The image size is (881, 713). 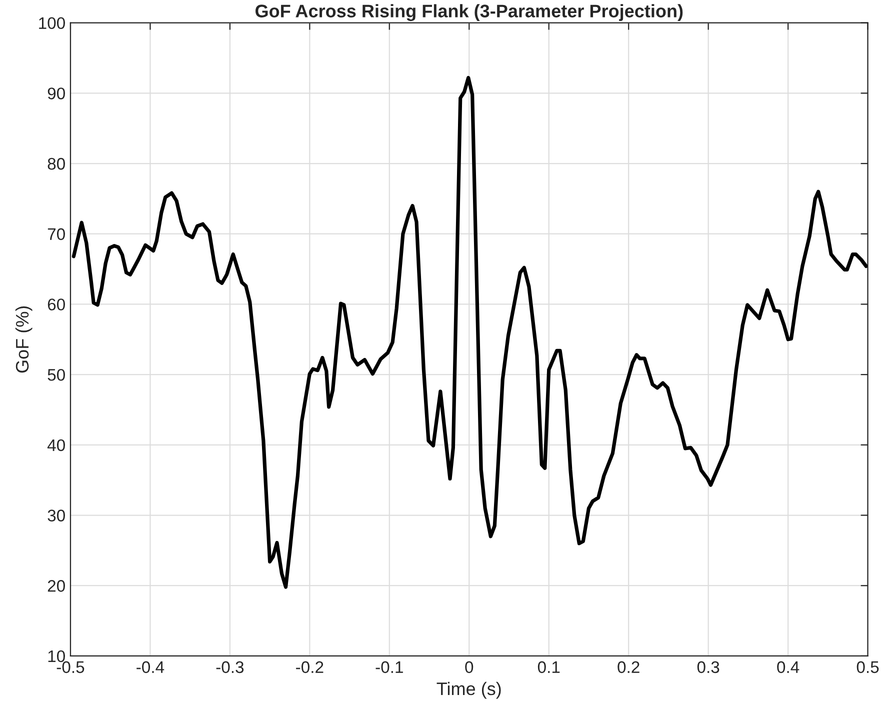 What do you see at coordinates (549, 667) in the screenshot?
I see `x-tick-label: 0.1` at bounding box center [549, 667].